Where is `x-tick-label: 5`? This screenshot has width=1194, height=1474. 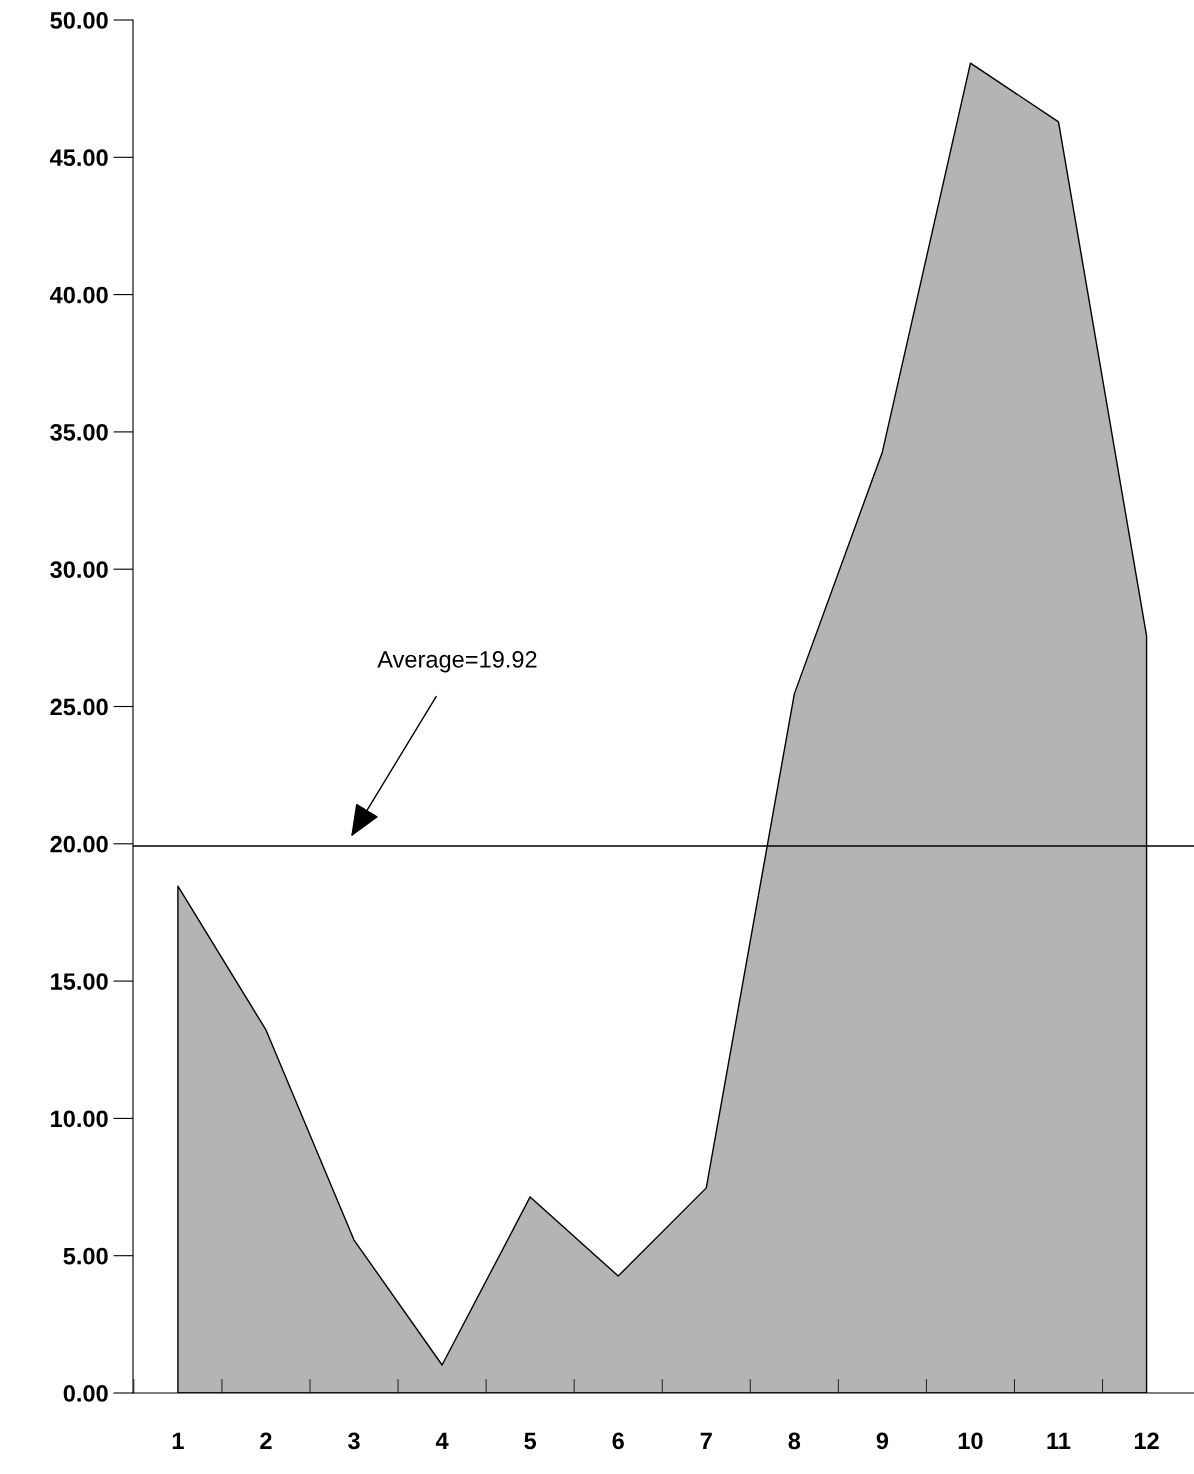 x-tick-label: 5 is located at coordinates (530, 1441).